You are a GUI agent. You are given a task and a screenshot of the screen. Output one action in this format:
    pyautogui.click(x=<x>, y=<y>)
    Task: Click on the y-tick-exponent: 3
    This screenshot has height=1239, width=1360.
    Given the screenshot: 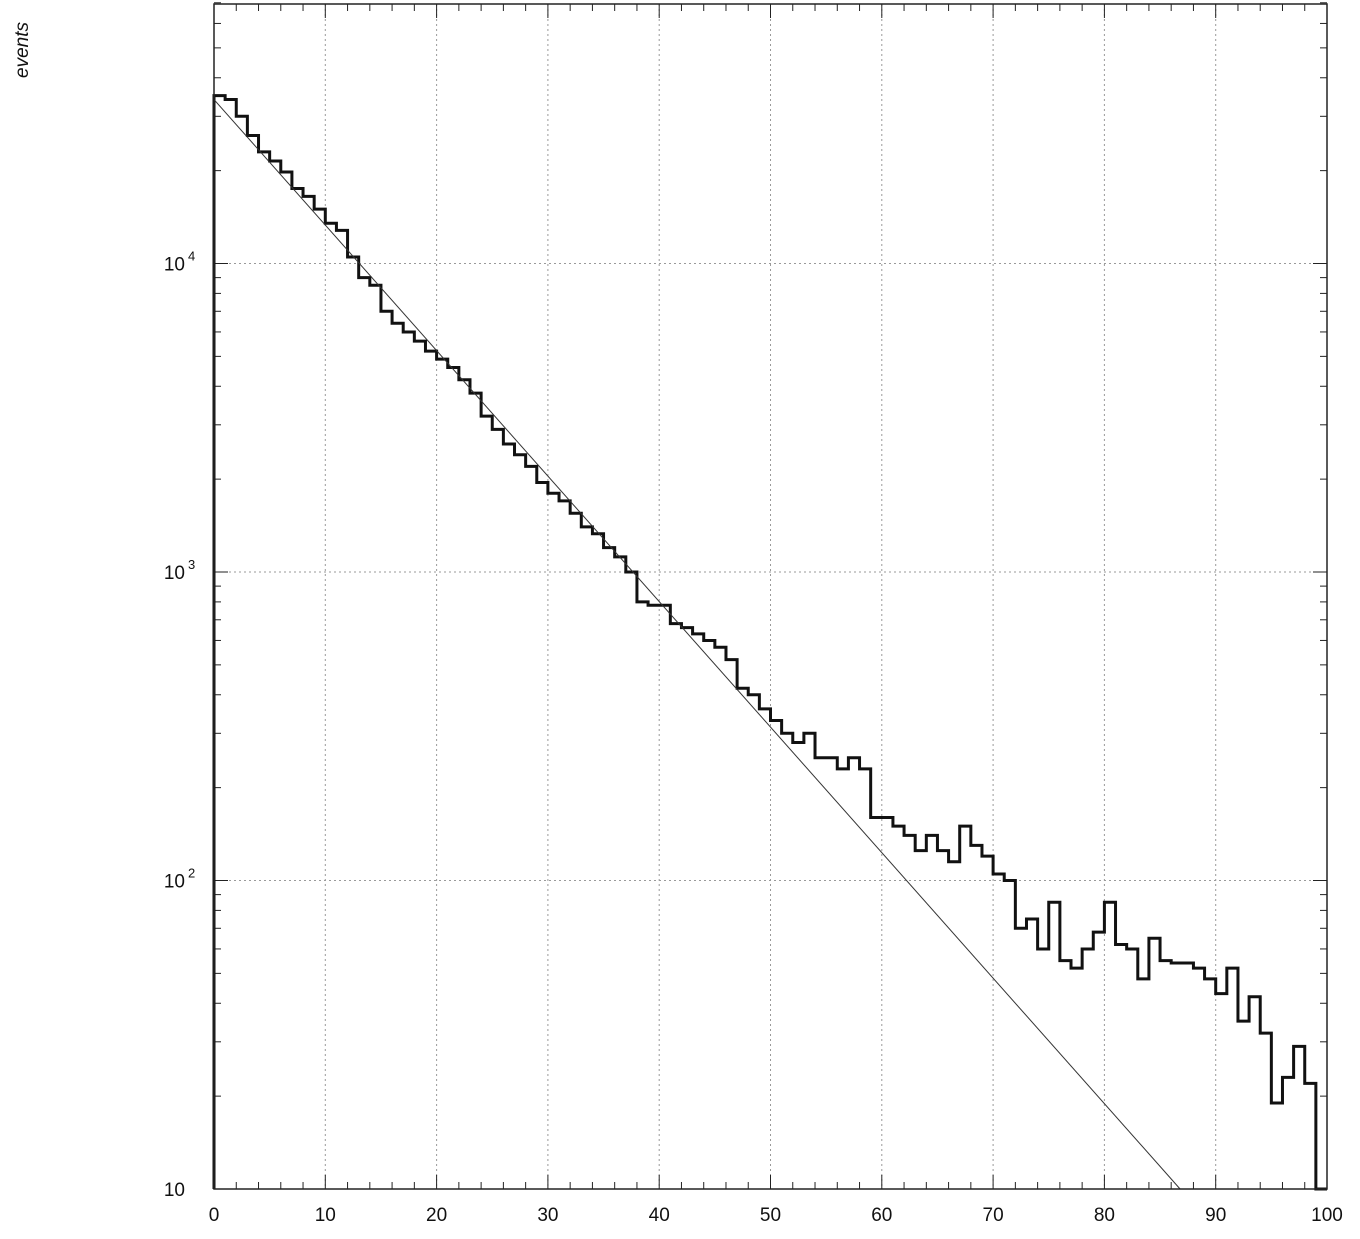 What is the action you would take?
    pyautogui.click(x=191, y=564)
    